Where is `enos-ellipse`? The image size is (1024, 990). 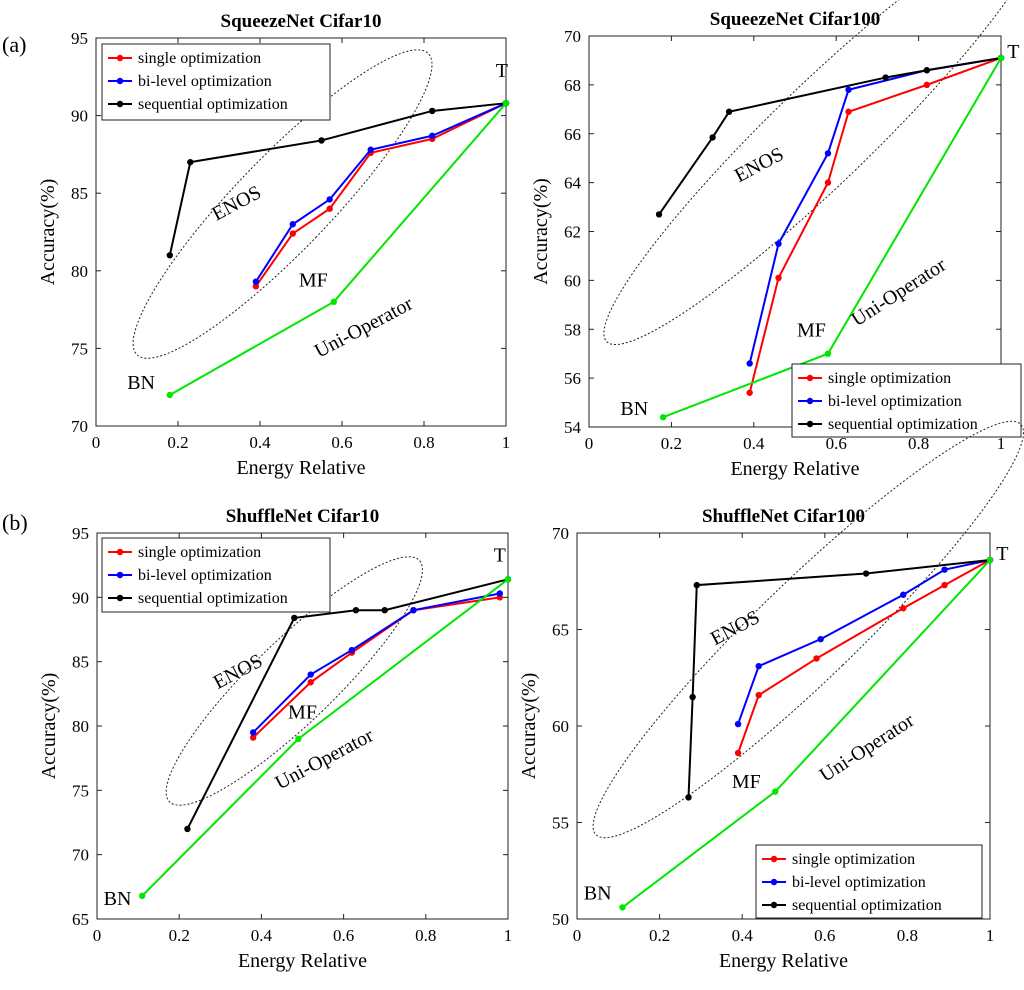
enos-ellipse is located at coordinates (282, 204).